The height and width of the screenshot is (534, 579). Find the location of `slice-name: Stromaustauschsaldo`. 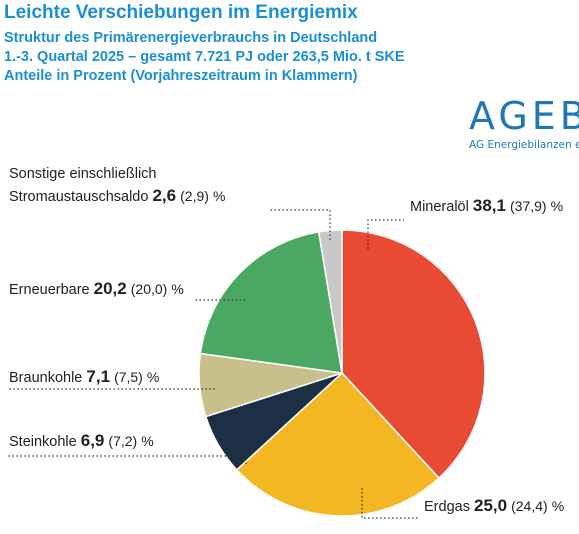

slice-name: Stromaustauschsaldo is located at coordinates (79, 197).